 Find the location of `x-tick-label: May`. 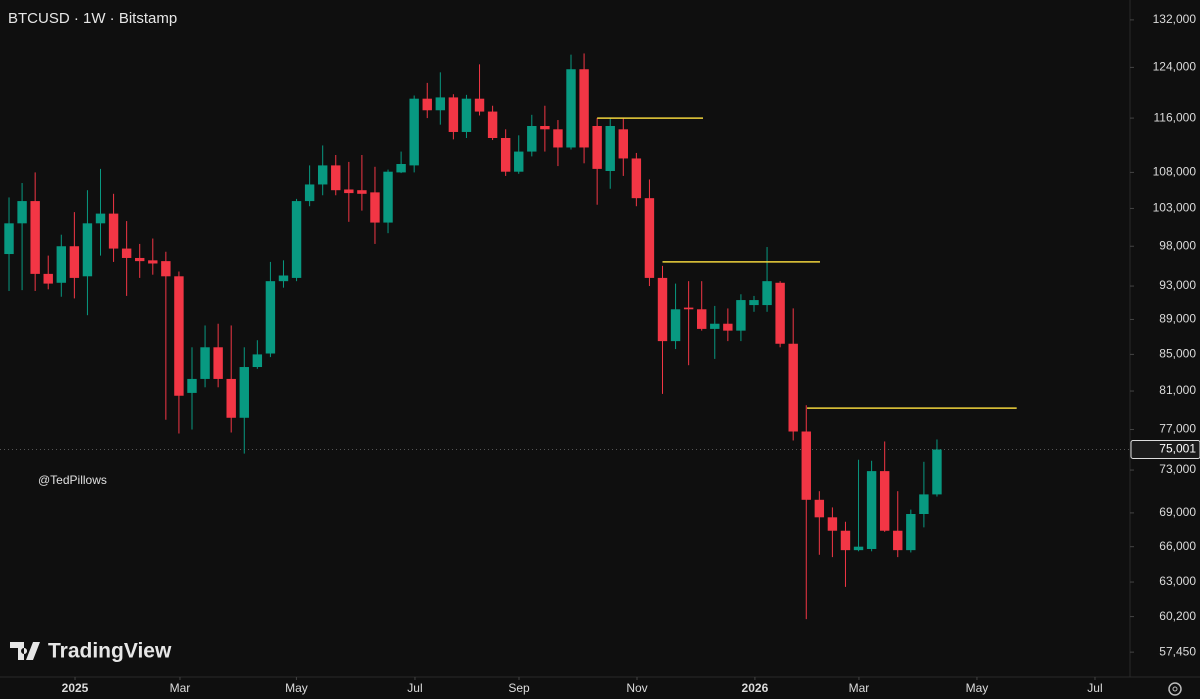

x-tick-label: May is located at coordinates (296, 688).